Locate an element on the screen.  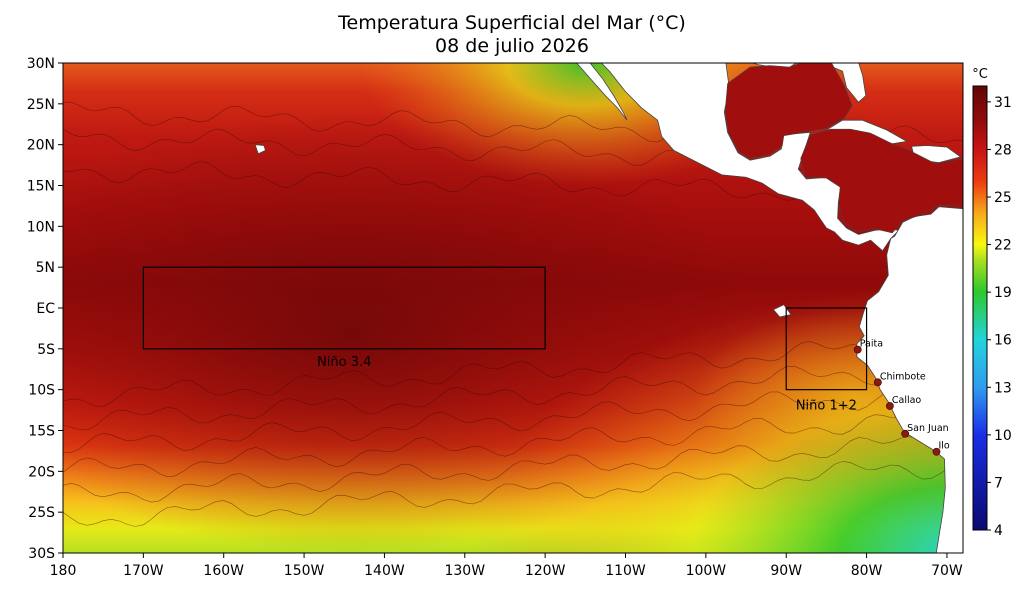
port-label: Chimbote is located at coordinates (903, 376).